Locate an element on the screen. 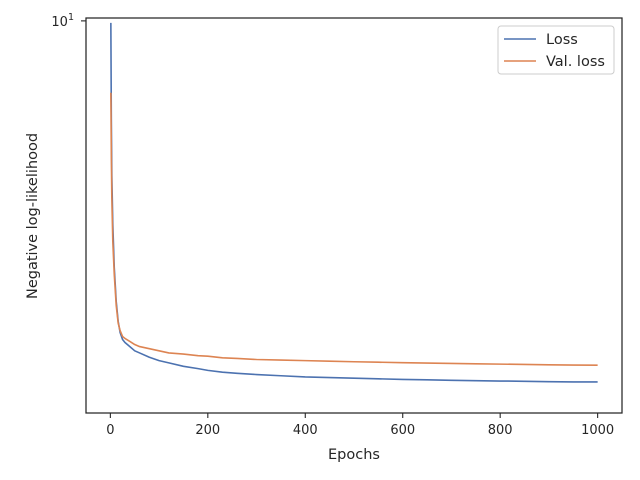  y-tick-label-base: 10 is located at coordinates (59, 22).